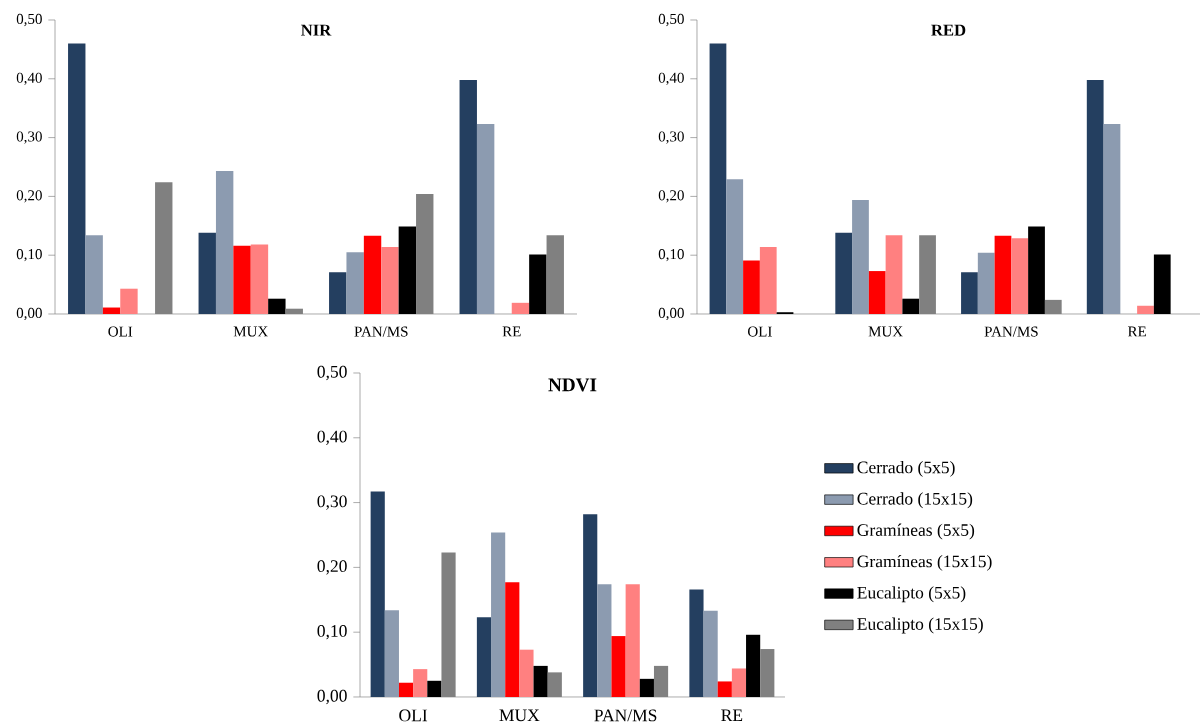 The width and height of the screenshot is (1202, 727). I want to click on legend-label: Eucalipto (5x5), so click(911, 594).